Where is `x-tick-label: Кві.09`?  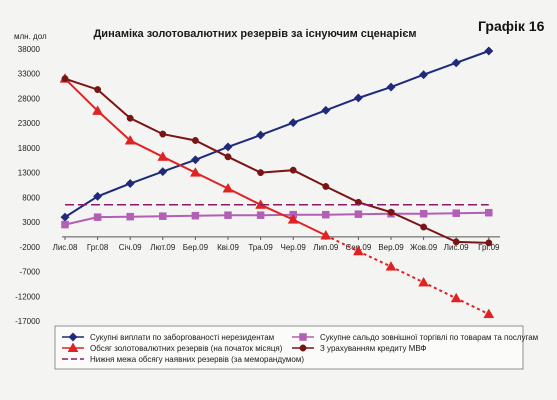 x-tick-label: Кві.09 is located at coordinates (228, 247).